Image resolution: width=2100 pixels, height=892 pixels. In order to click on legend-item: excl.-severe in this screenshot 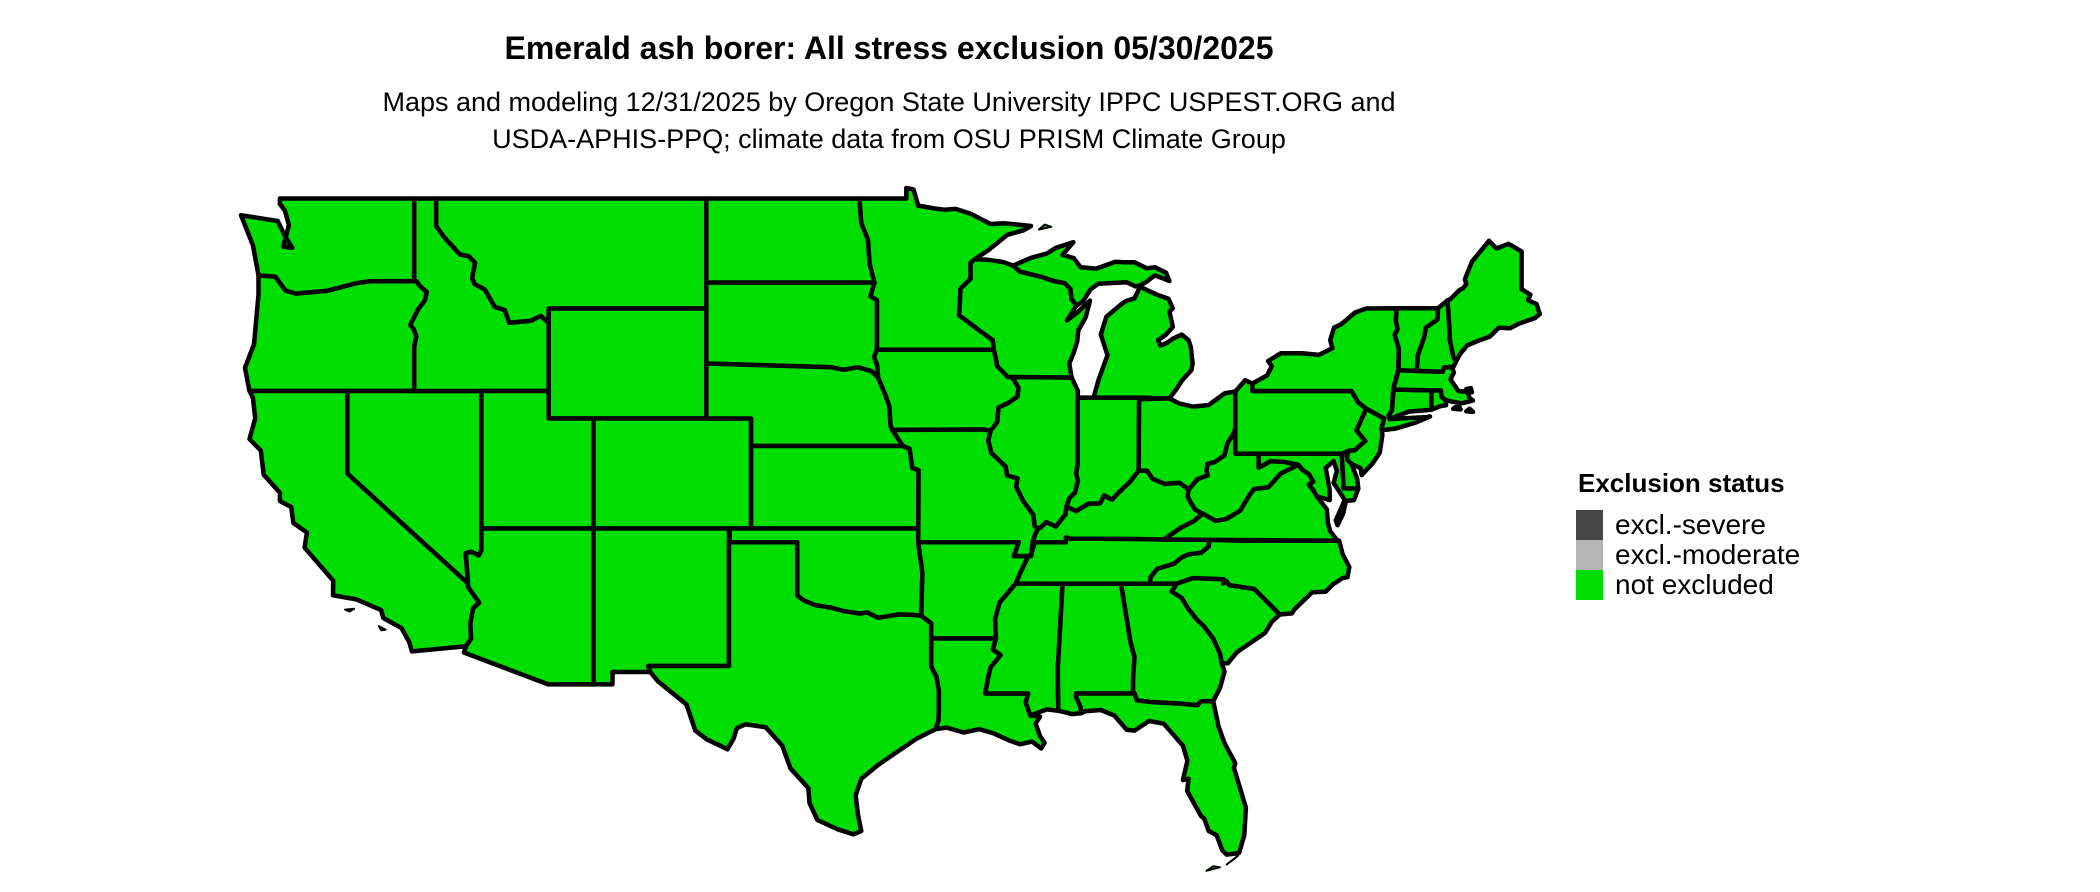, I will do `click(1688, 525)`.